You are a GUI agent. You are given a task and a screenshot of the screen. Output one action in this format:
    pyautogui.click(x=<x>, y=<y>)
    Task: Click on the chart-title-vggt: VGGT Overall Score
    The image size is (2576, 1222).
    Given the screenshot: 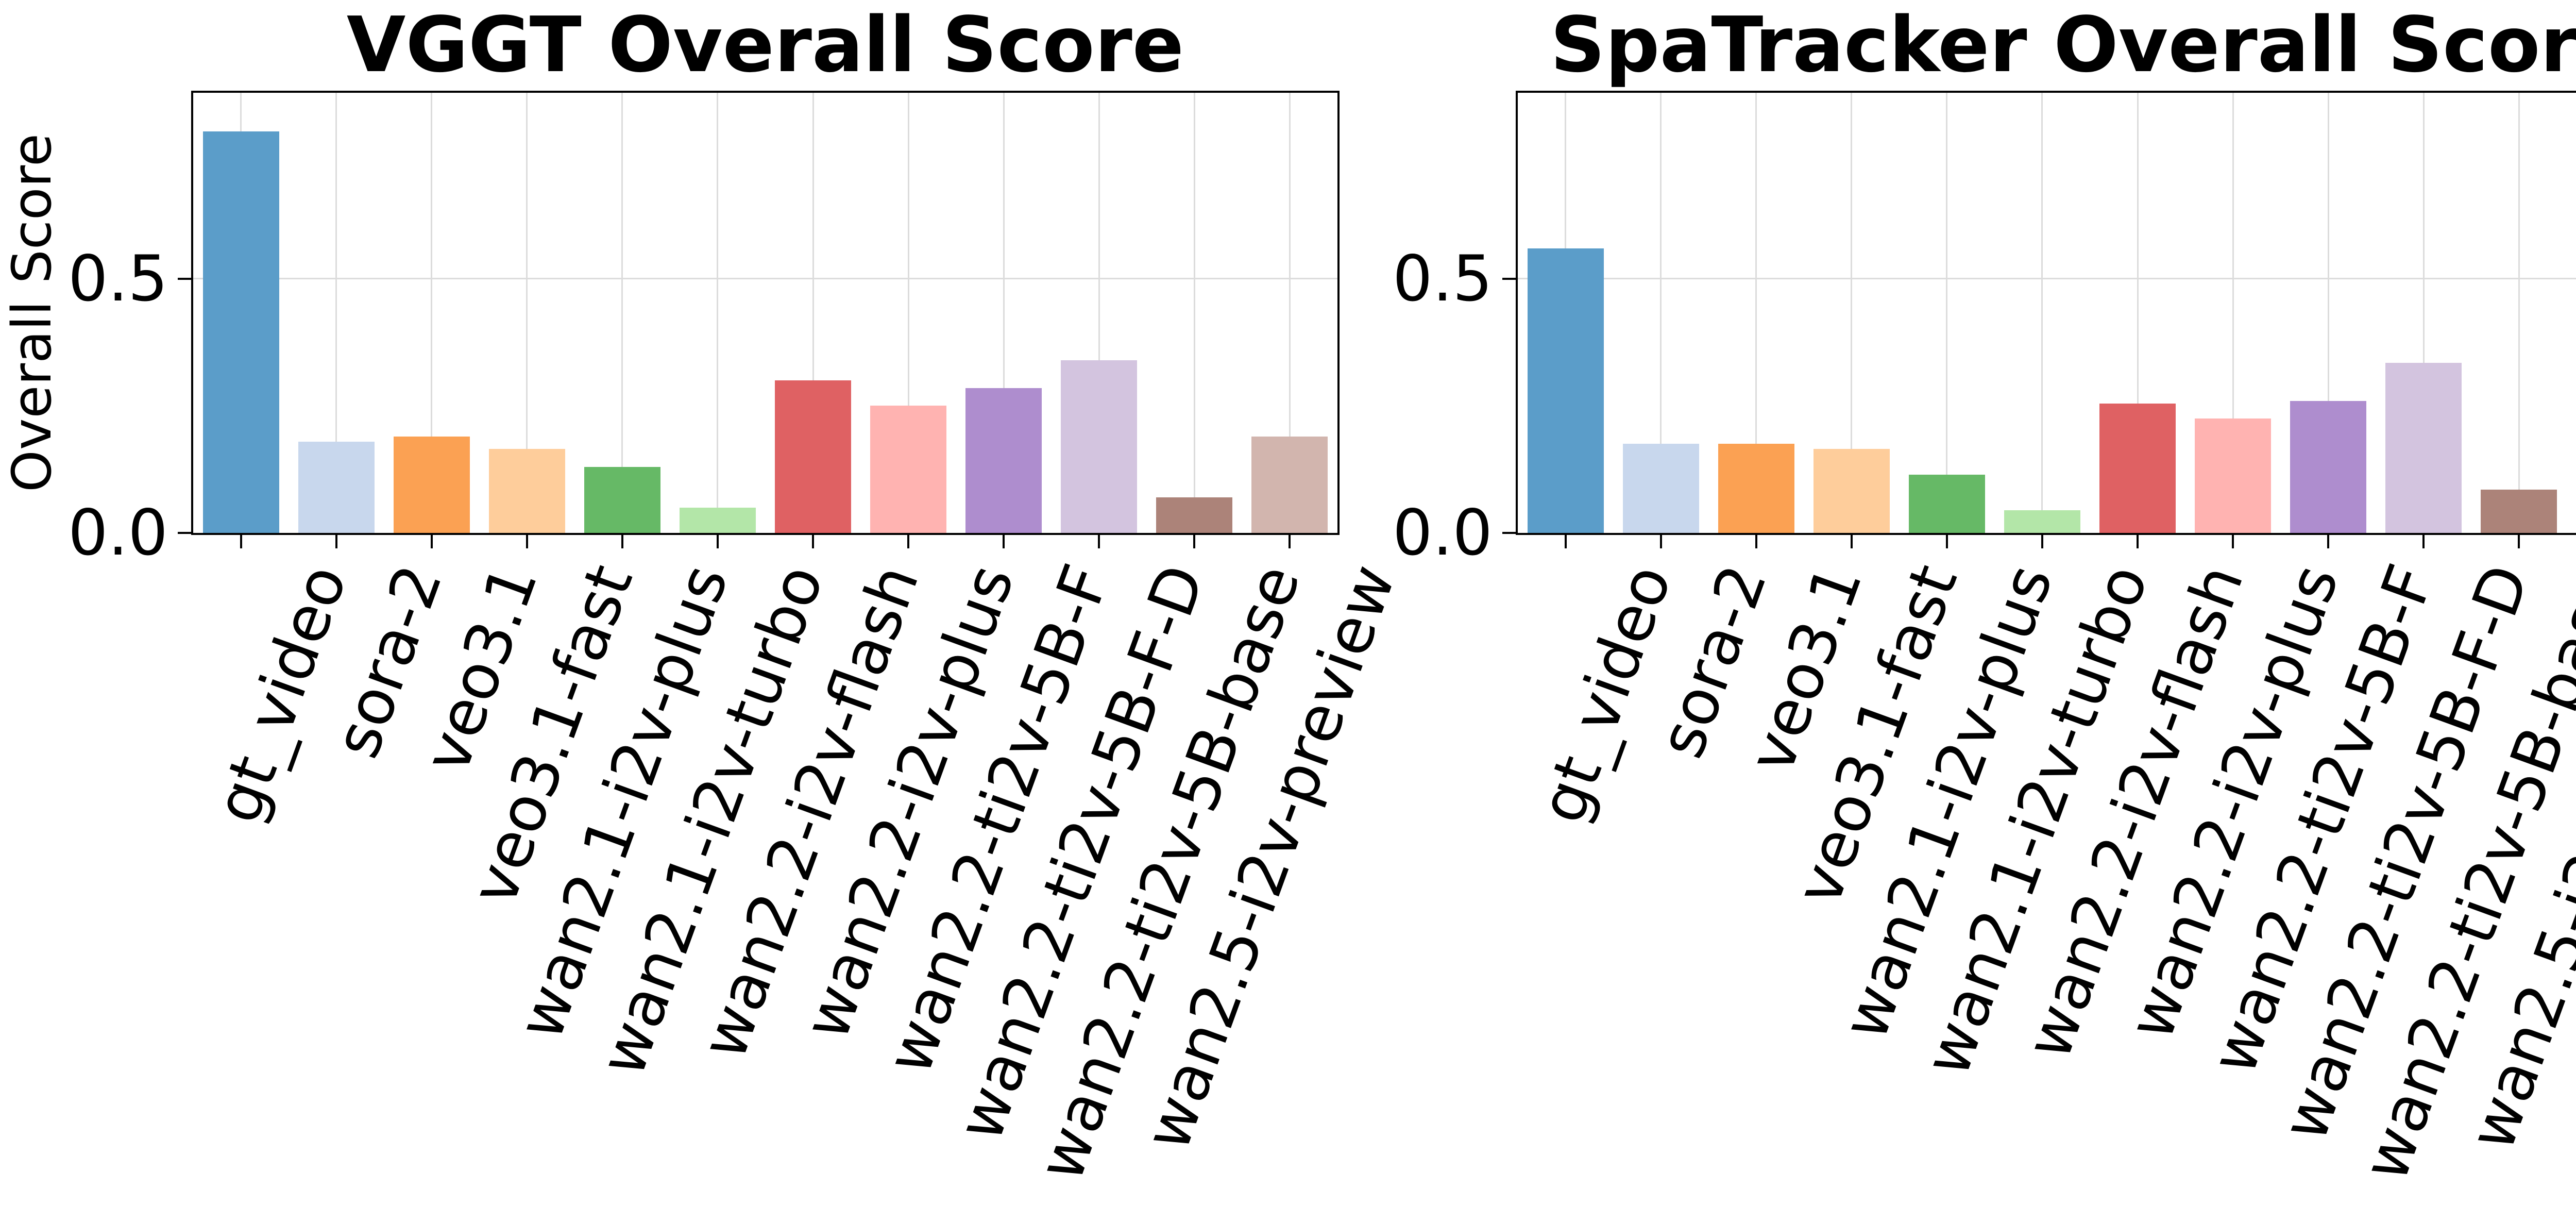 What is the action you would take?
    pyautogui.click(x=765, y=45)
    